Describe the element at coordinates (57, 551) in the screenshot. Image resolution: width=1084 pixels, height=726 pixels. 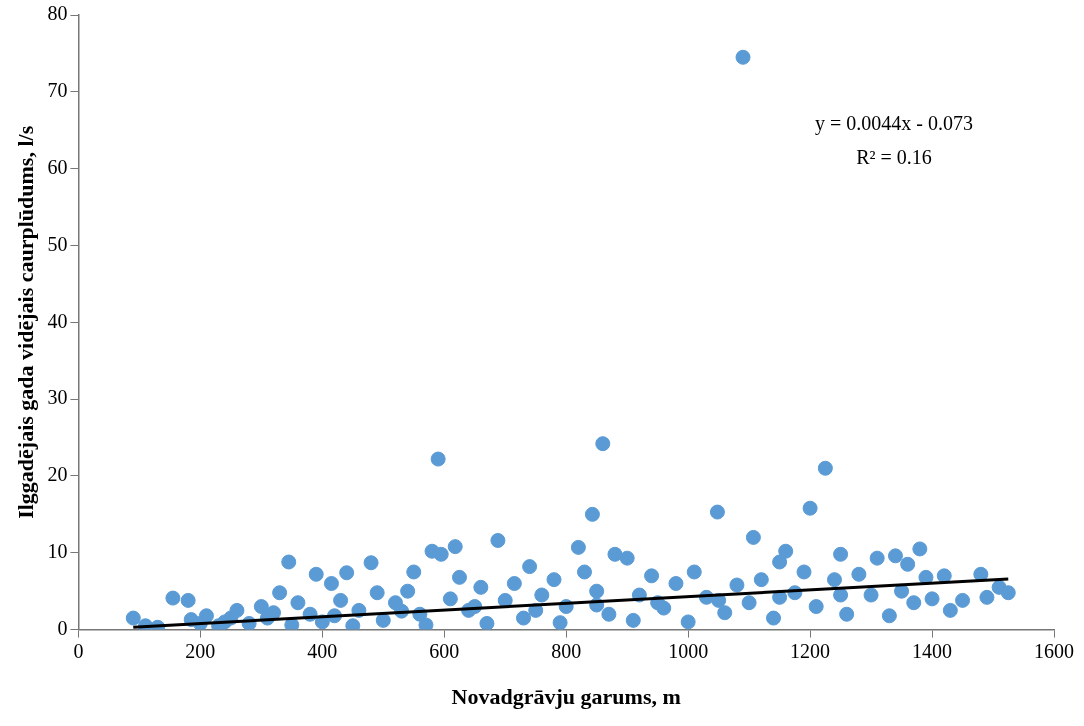
I see `y-tick-label: 10` at that location.